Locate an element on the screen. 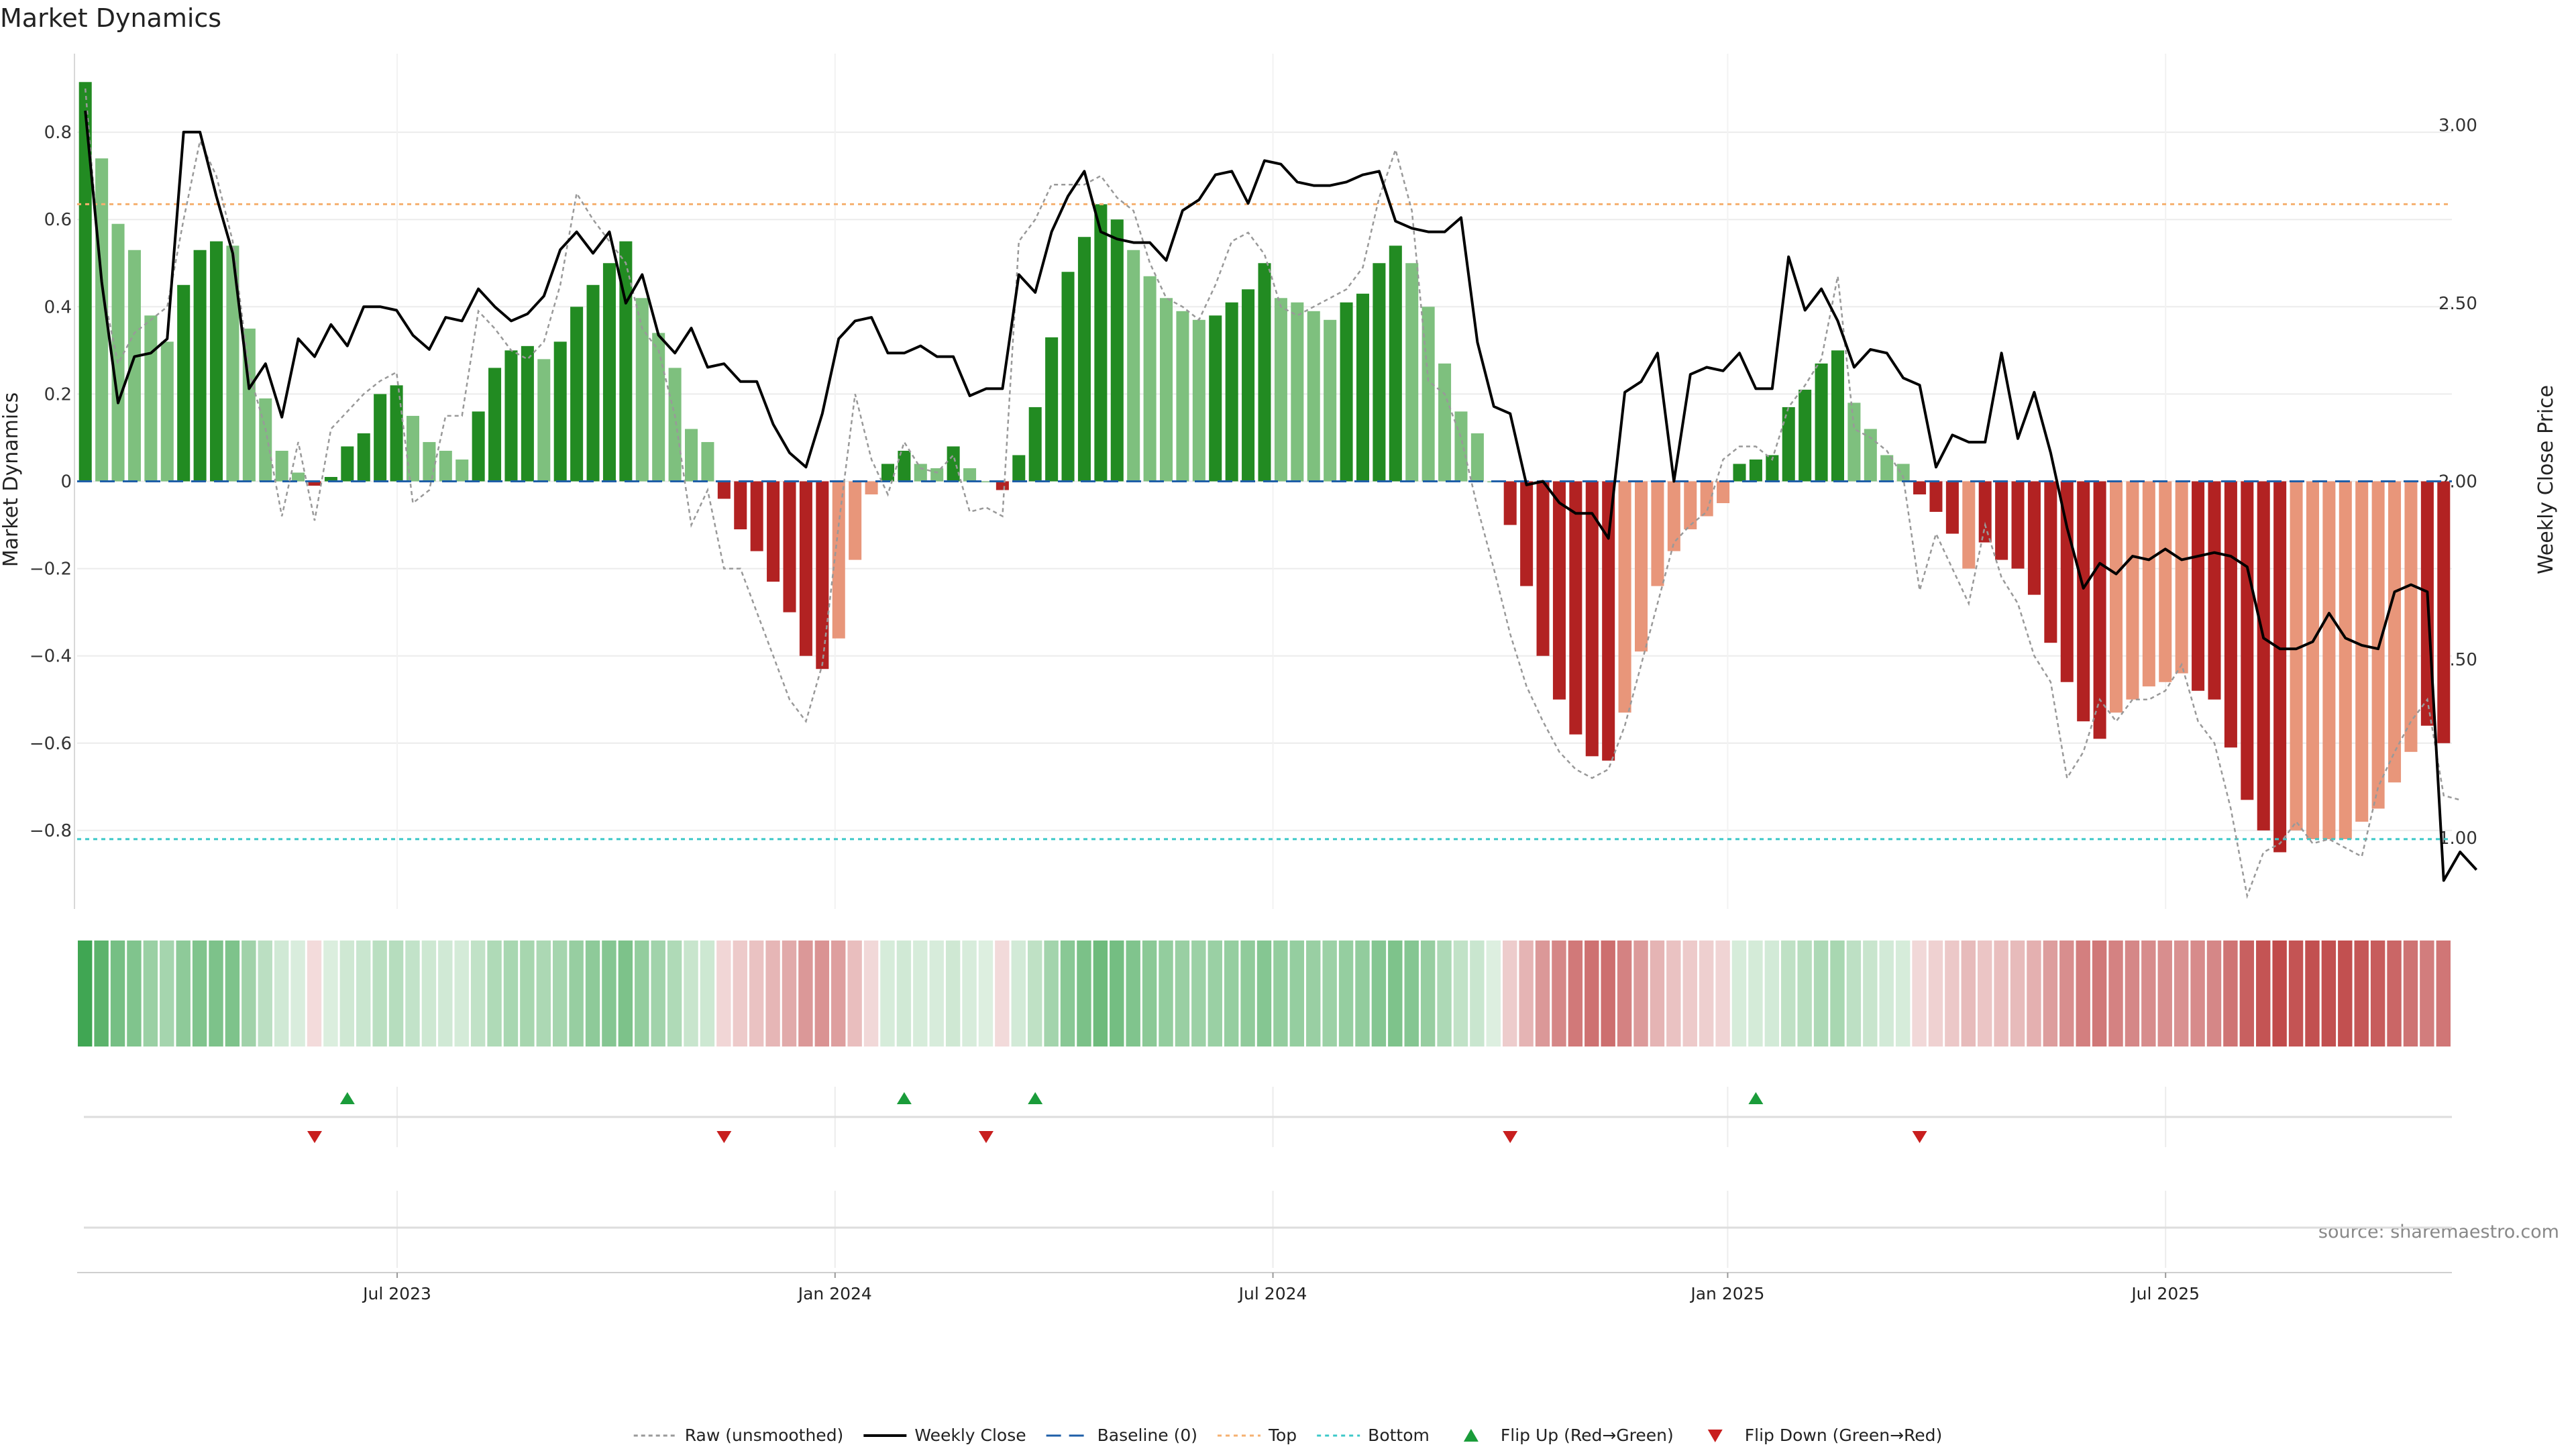 The width and height of the screenshot is (2576, 1449). legend-label: Weekly Close is located at coordinates (970, 1435).